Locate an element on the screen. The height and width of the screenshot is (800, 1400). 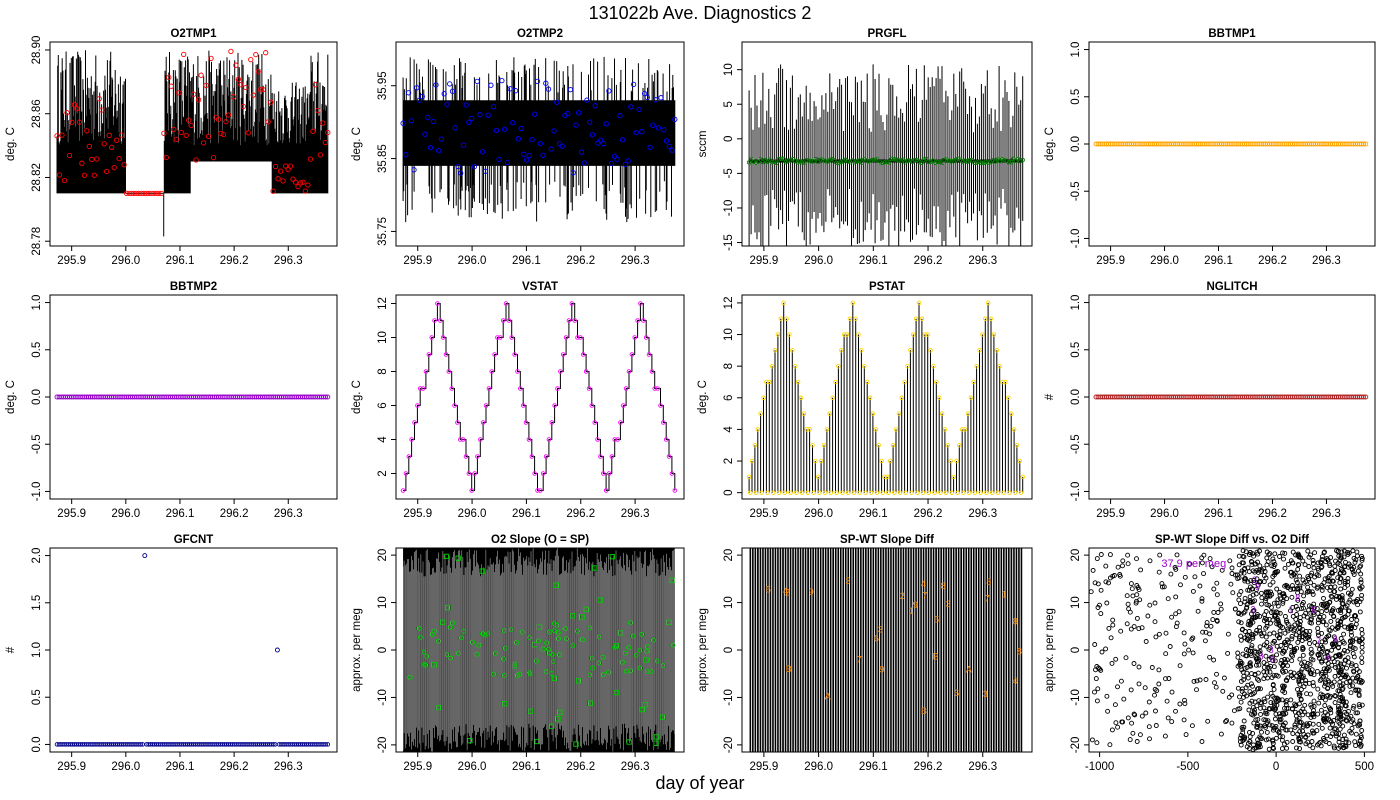
x-tick-label: 295.9 is located at coordinates (71, 261).